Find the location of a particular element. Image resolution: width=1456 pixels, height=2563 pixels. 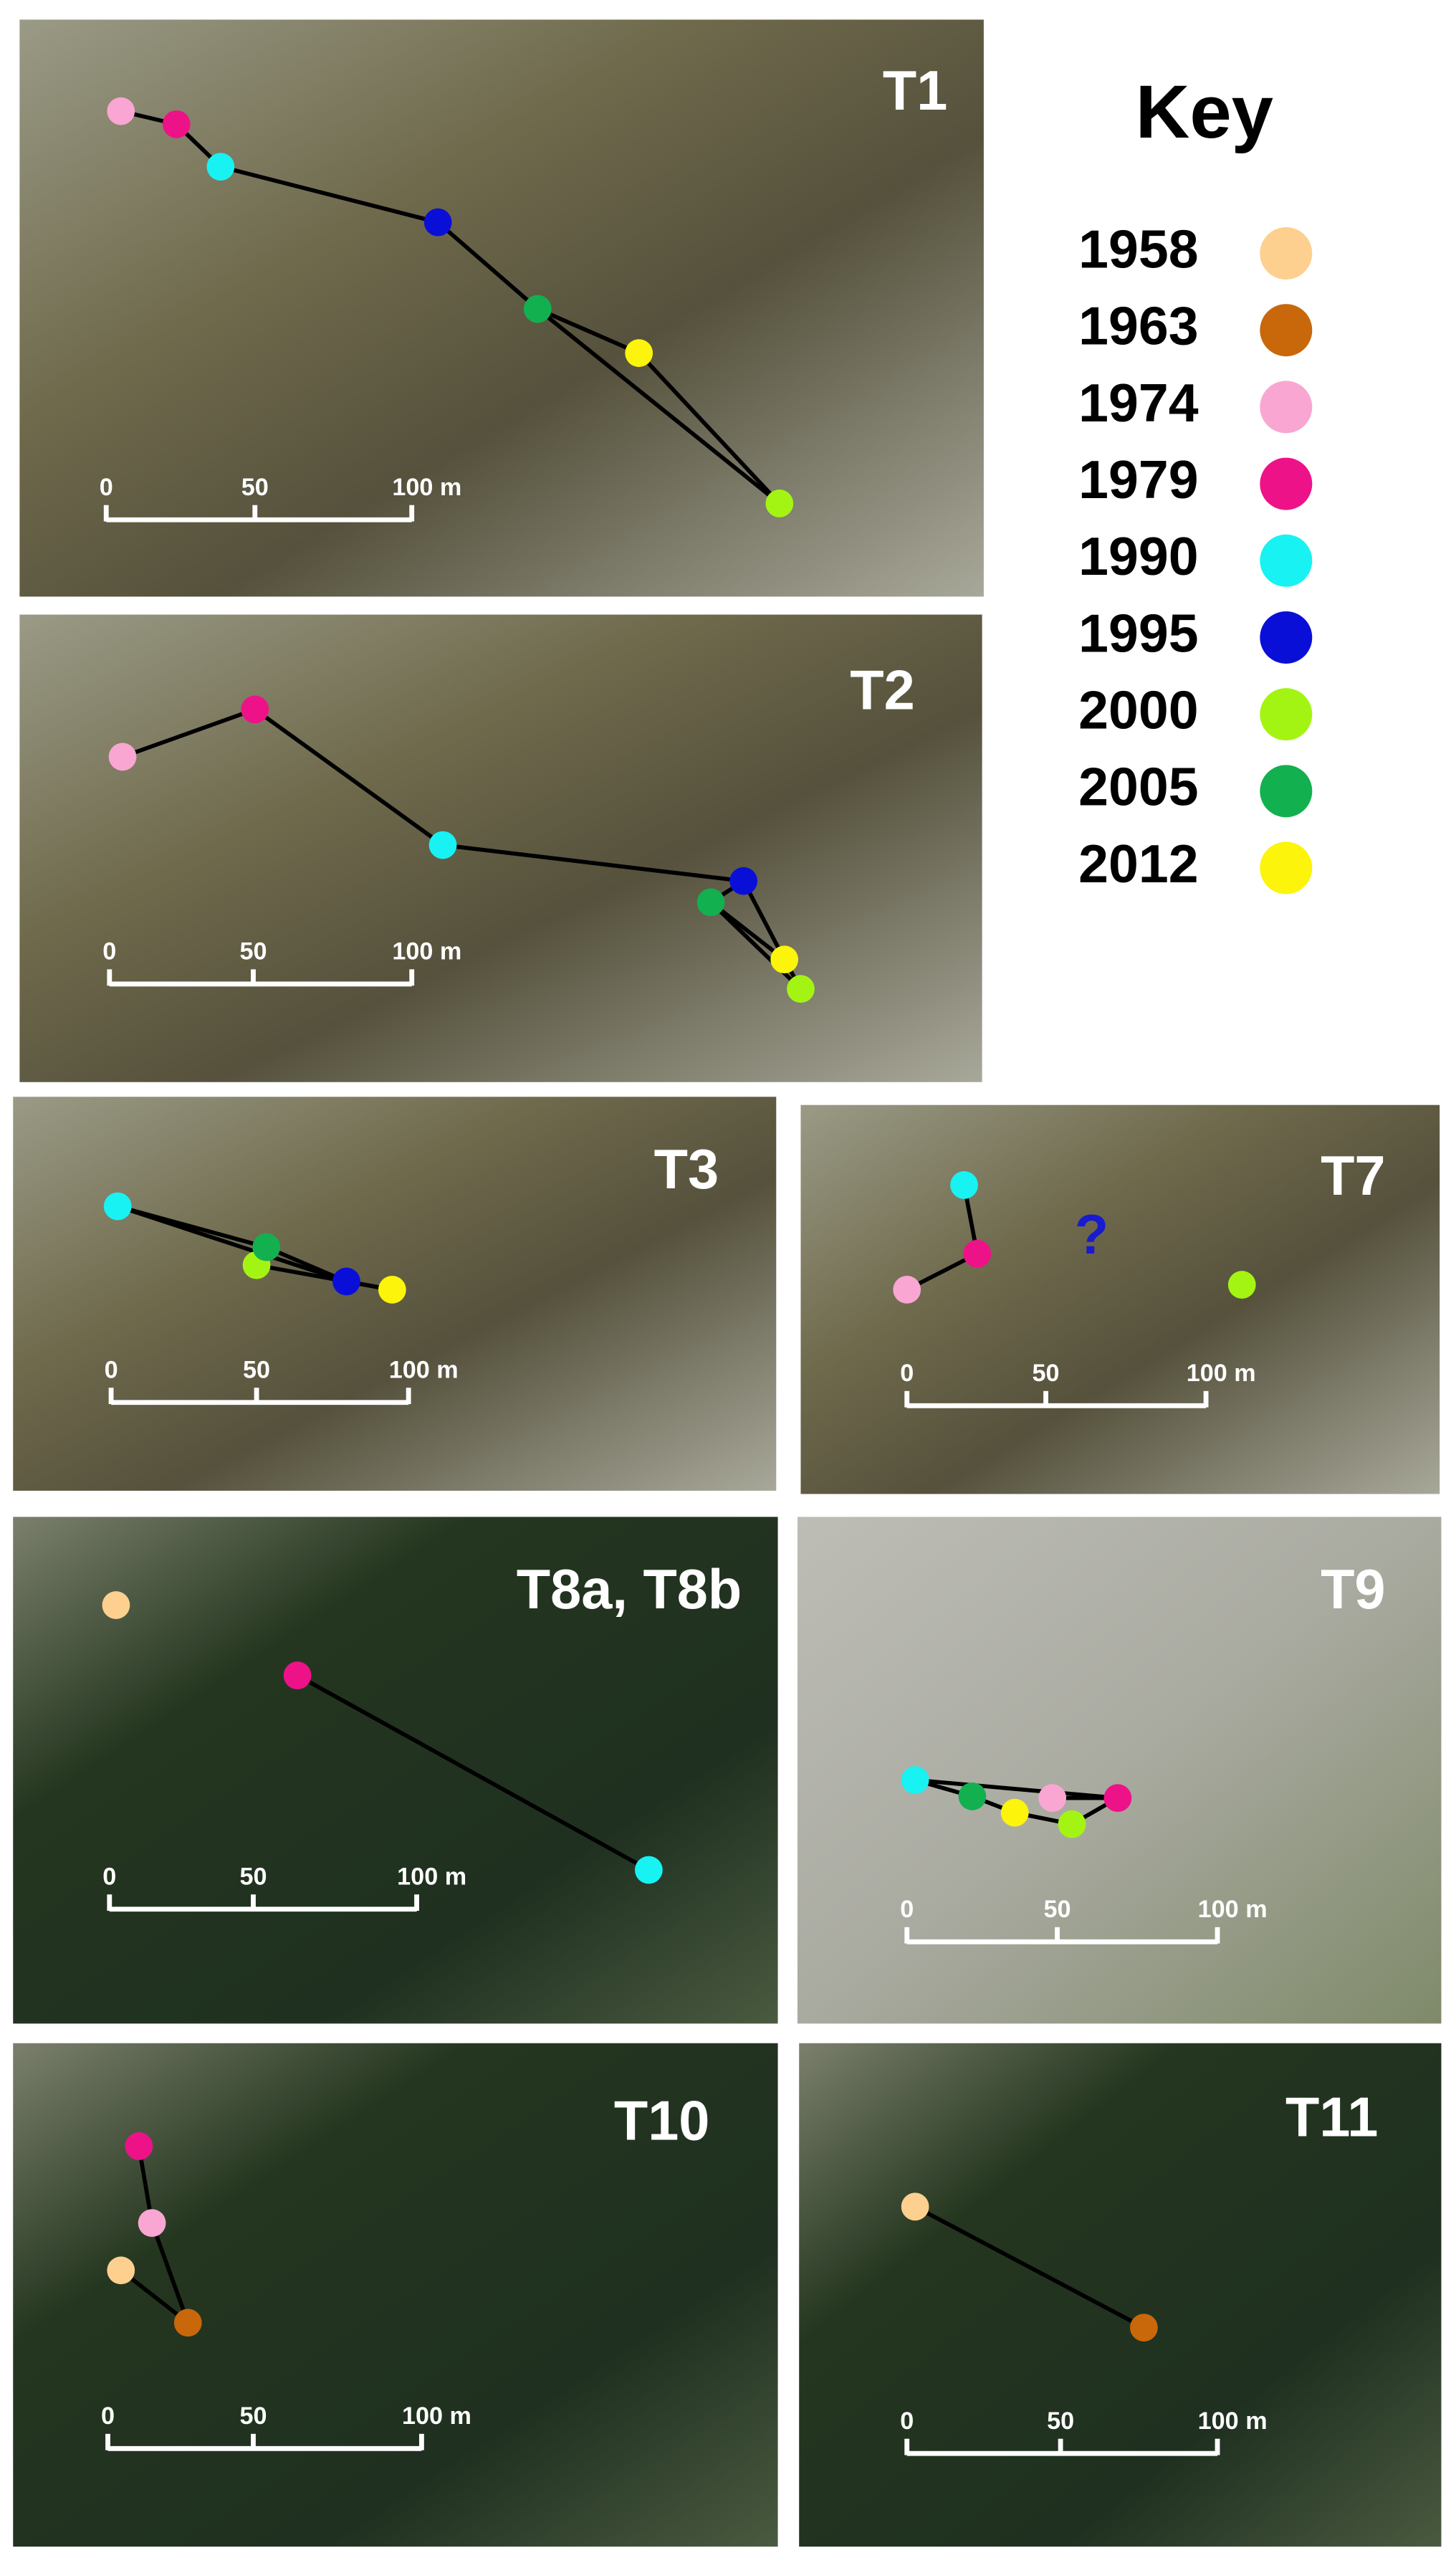

key-year: 1958 is located at coordinates (1138, 249).